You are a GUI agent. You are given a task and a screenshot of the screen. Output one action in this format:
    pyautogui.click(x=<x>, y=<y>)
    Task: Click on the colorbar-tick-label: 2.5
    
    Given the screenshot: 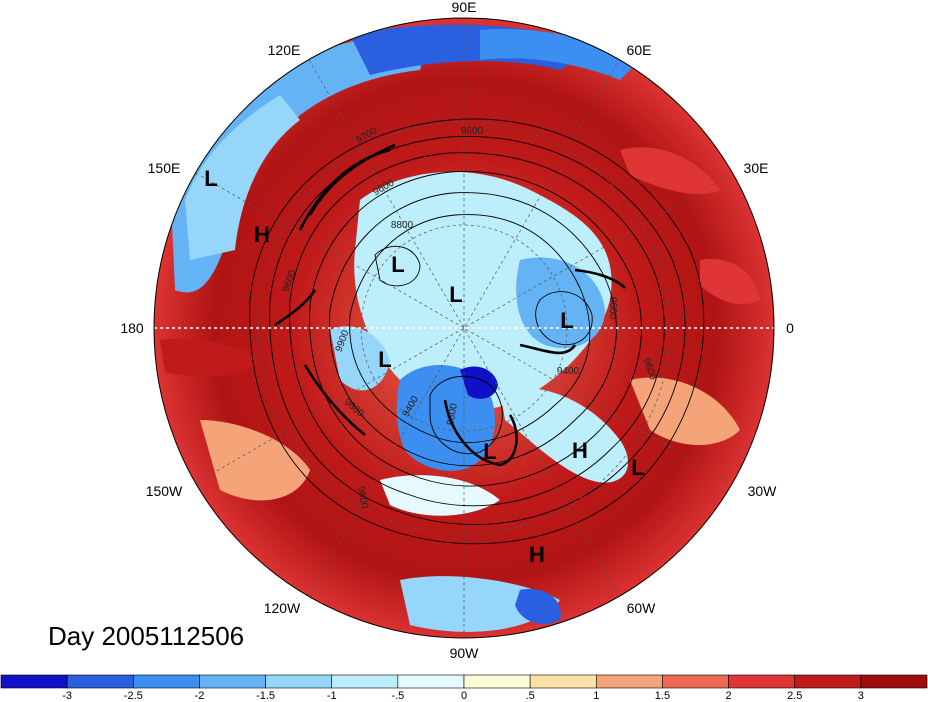 What is the action you would take?
    pyautogui.click(x=794, y=696)
    